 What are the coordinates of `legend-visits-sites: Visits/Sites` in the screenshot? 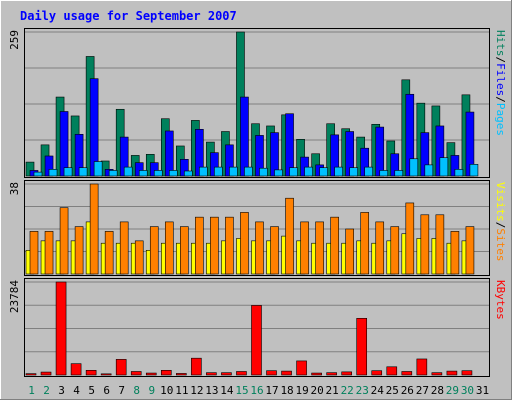 It's located at (500, 222).